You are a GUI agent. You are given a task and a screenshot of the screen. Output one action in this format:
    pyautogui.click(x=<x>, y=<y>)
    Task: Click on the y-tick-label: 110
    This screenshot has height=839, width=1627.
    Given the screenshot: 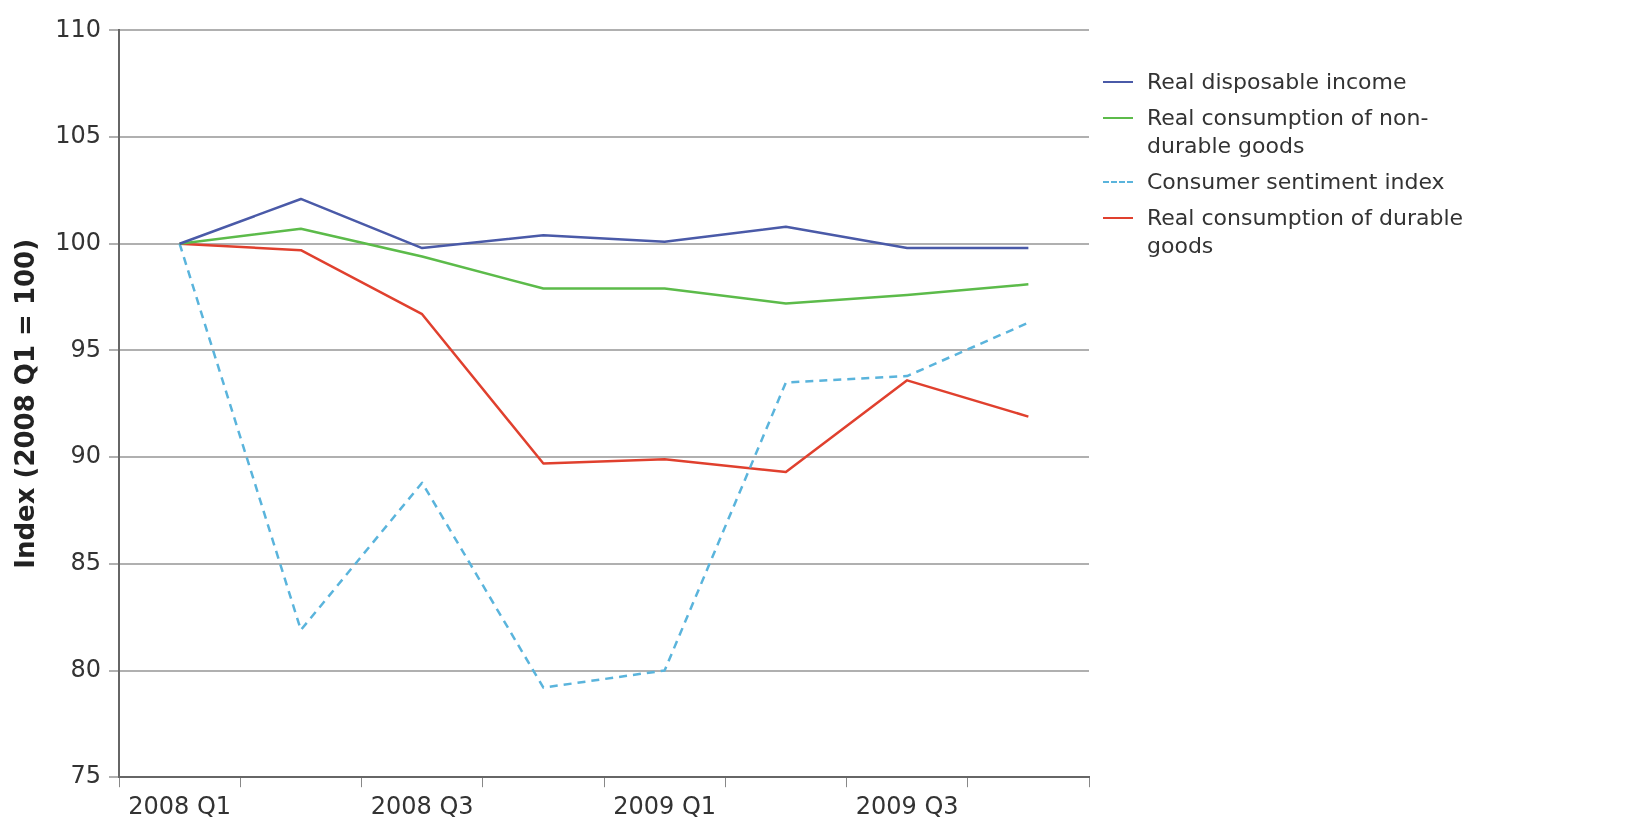 What is the action you would take?
    pyautogui.click(x=78, y=28)
    